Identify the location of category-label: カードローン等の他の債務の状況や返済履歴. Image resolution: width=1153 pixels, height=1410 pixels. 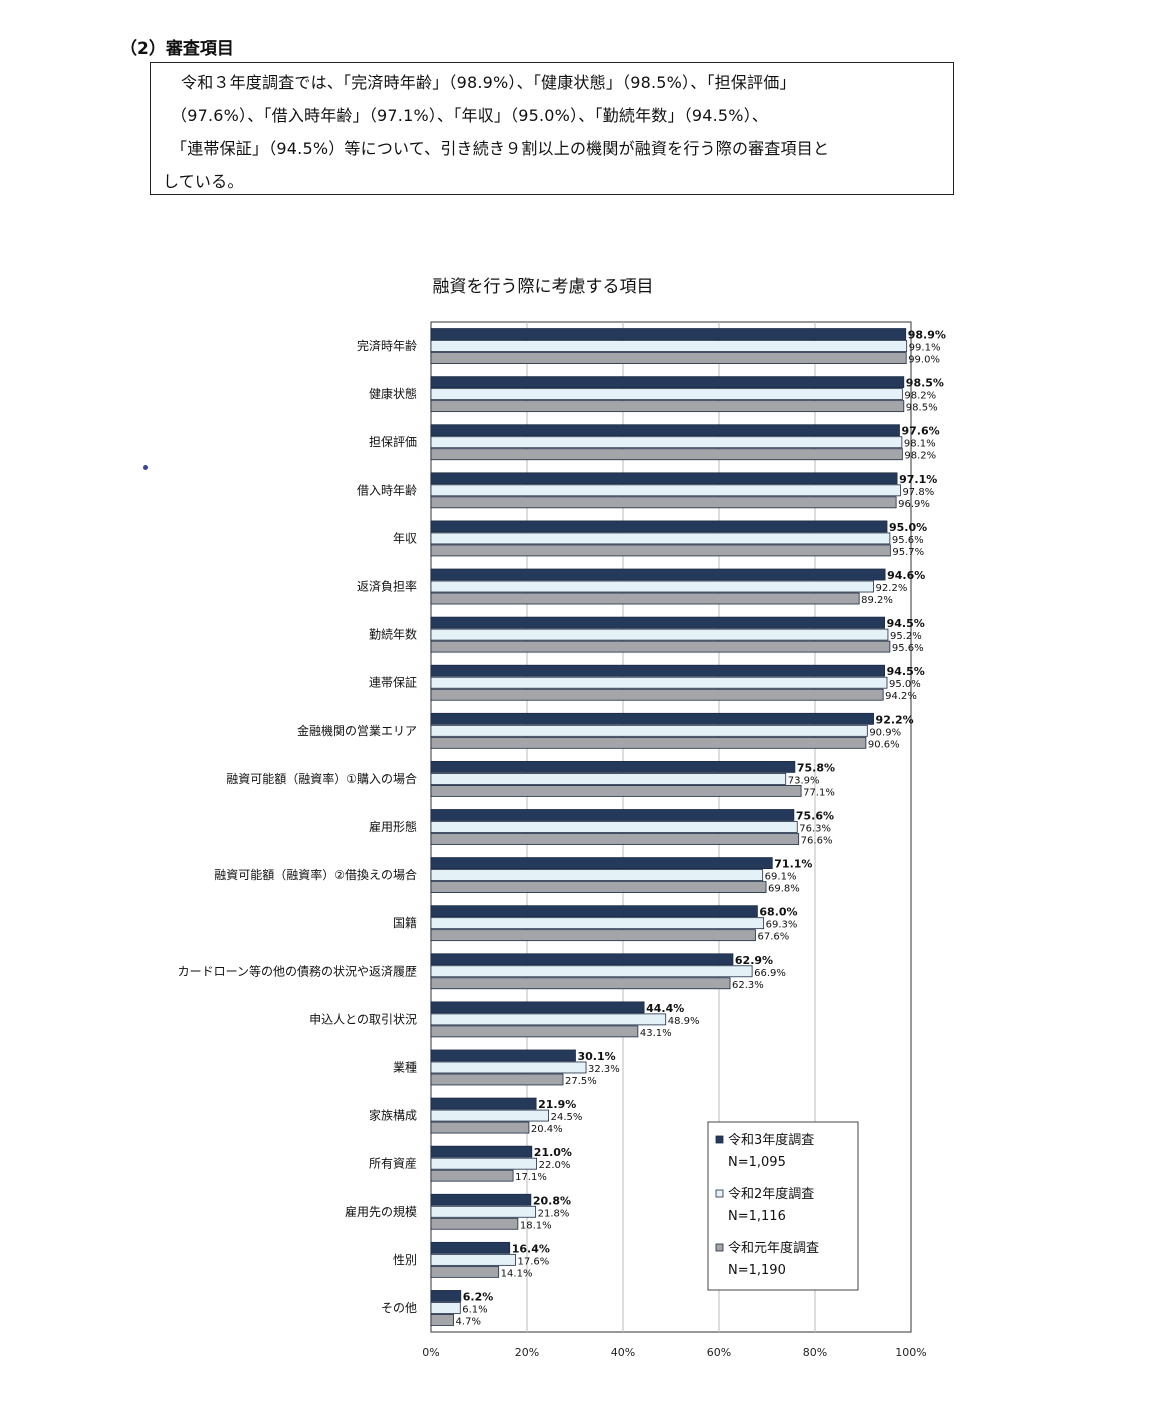
(297, 970).